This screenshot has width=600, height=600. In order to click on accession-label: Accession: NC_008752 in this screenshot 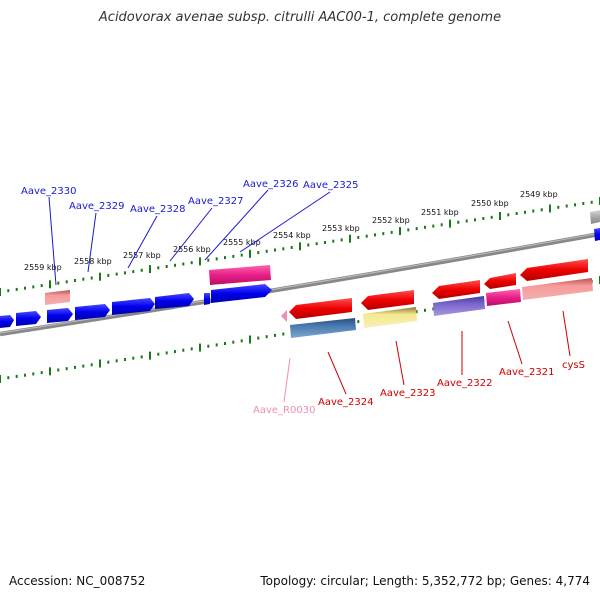, I will do `click(77, 581)`.